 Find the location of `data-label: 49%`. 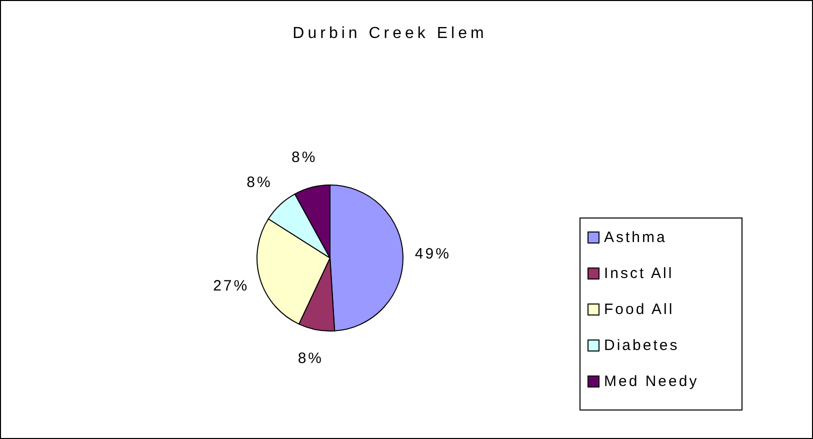

data-label: 49% is located at coordinates (432, 254).